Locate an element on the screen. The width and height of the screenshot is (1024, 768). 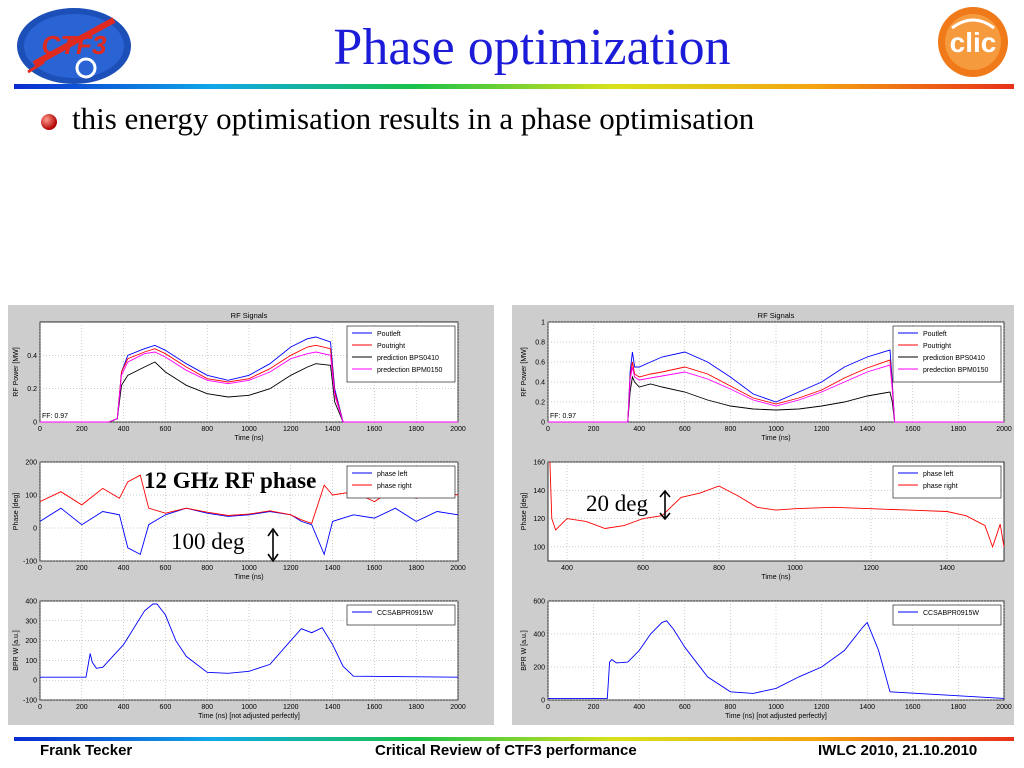
footer-title: Critical Review of CTF3 performance is located at coordinates (506, 750).